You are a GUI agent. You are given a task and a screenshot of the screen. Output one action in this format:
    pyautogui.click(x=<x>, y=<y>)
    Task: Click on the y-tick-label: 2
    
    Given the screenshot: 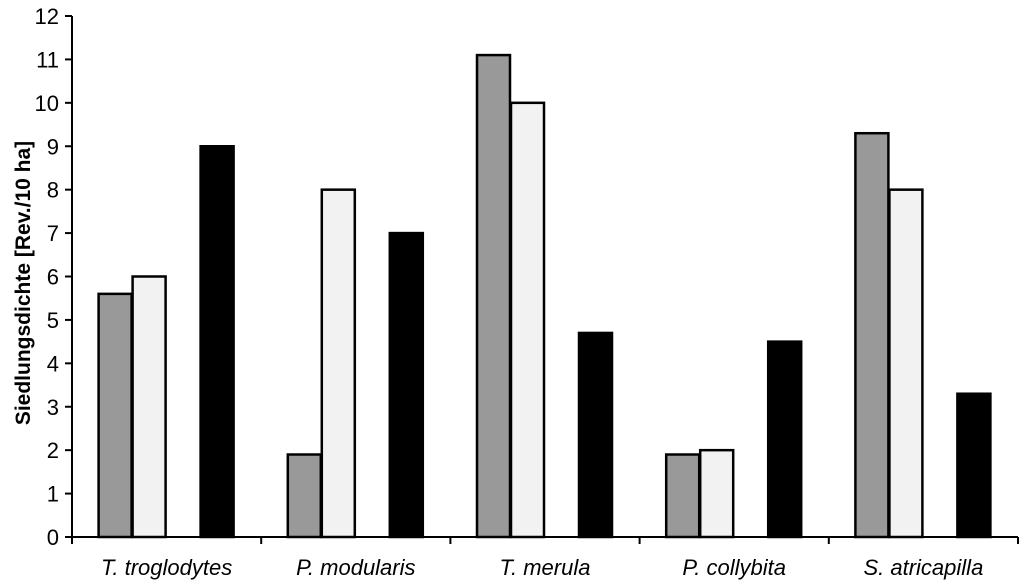 What is the action you would take?
    pyautogui.click(x=53, y=450)
    